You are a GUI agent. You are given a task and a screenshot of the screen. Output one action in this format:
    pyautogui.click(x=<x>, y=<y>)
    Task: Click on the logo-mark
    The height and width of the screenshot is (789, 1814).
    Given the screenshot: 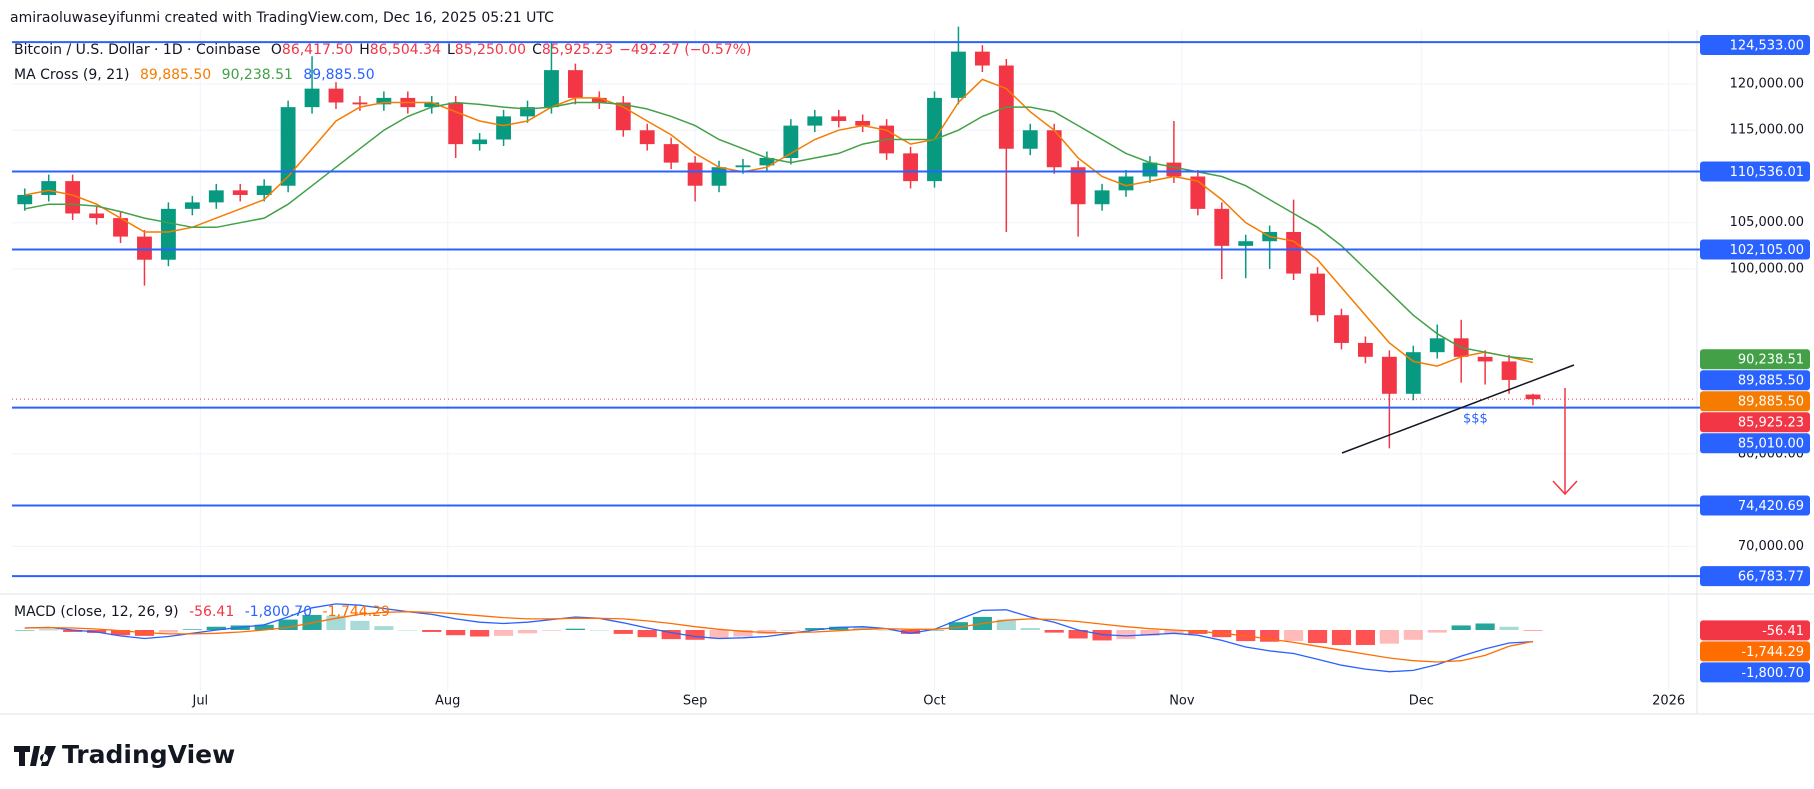 What is the action you would take?
    pyautogui.click(x=35, y=756)
    